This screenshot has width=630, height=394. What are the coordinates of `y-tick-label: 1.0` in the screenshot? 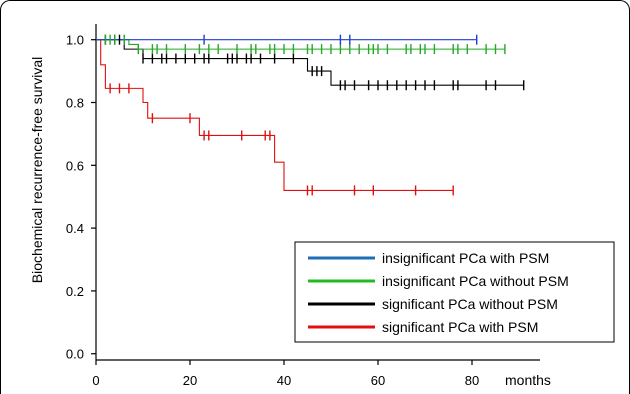 It's located at (75, 40).